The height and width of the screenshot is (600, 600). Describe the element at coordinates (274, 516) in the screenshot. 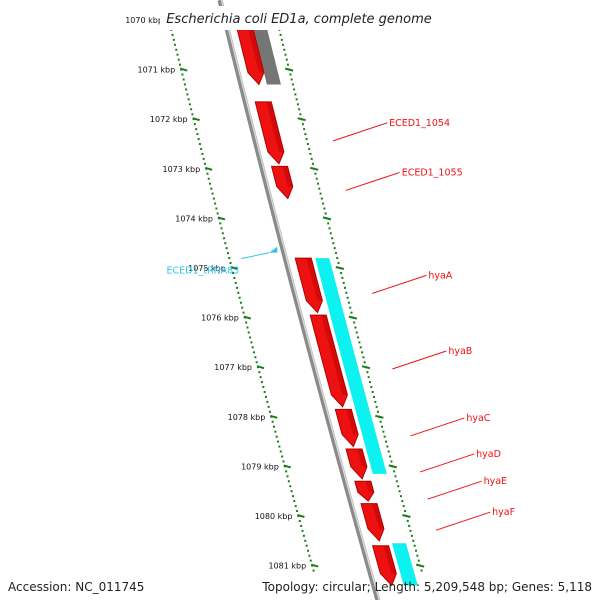

I see `tick-label: 1080 kbp` at that location.